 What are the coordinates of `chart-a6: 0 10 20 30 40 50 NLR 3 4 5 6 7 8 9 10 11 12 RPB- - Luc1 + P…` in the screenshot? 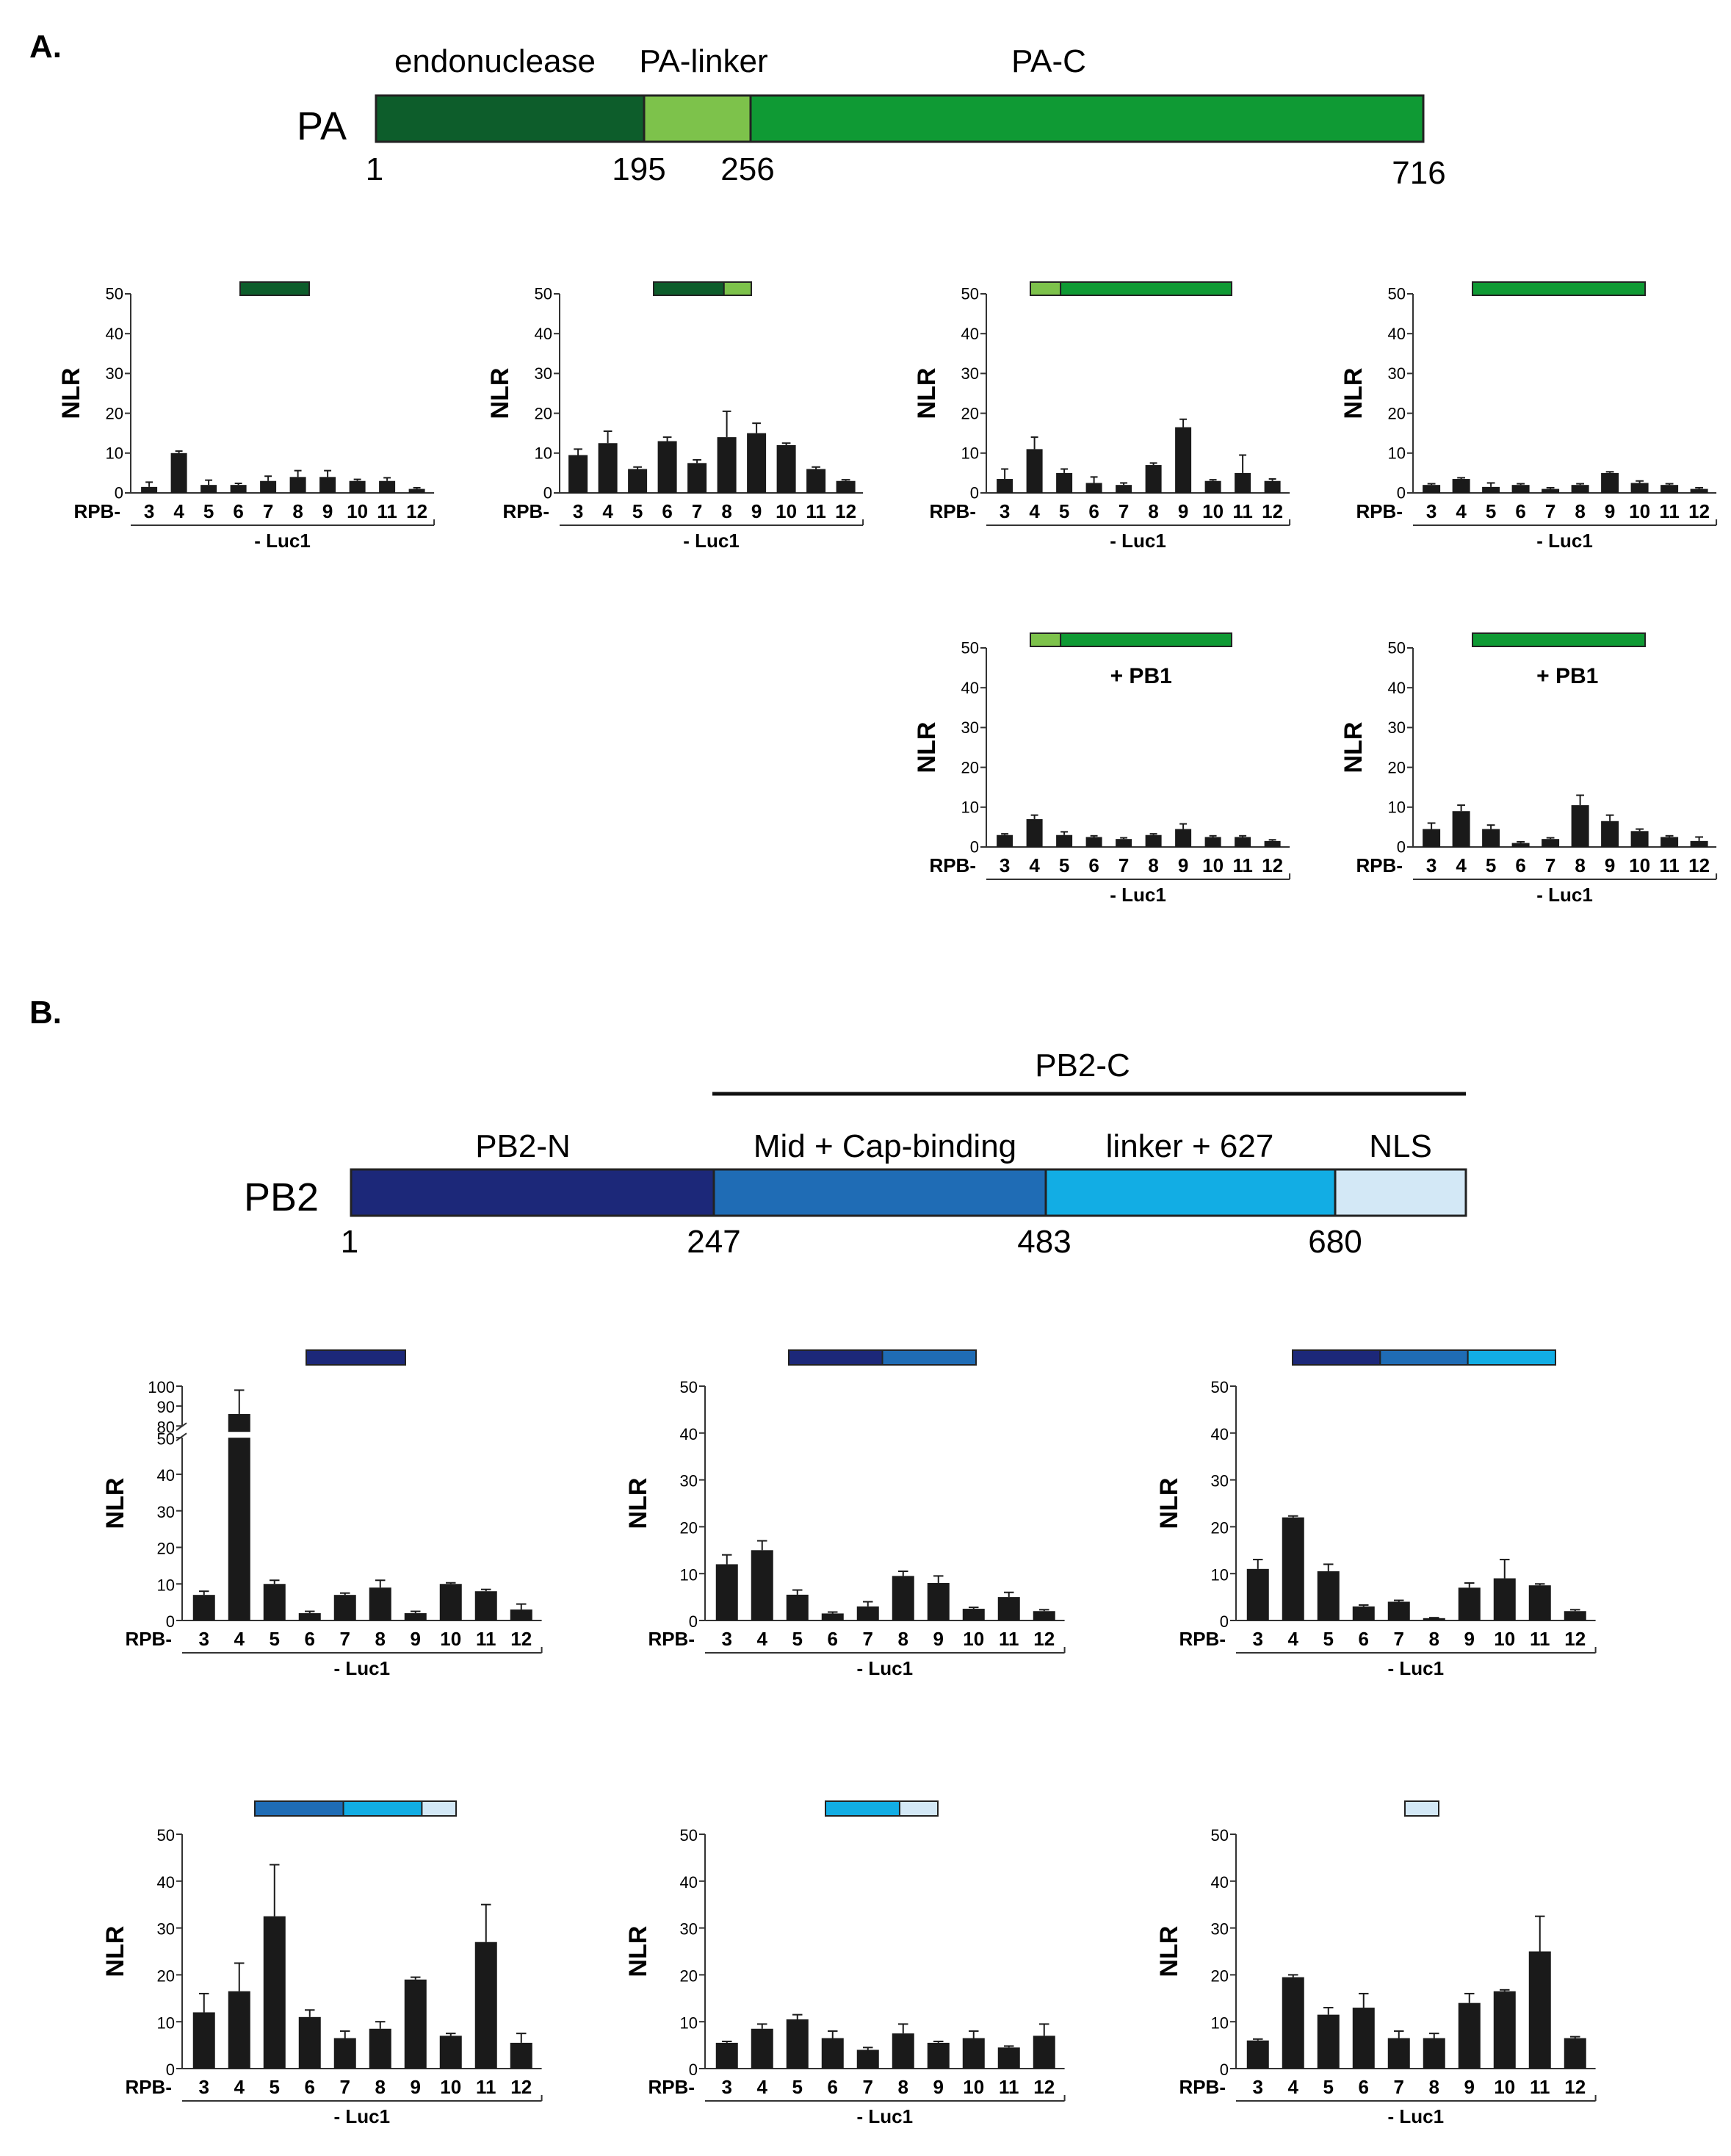 It's located at (1529, 769).